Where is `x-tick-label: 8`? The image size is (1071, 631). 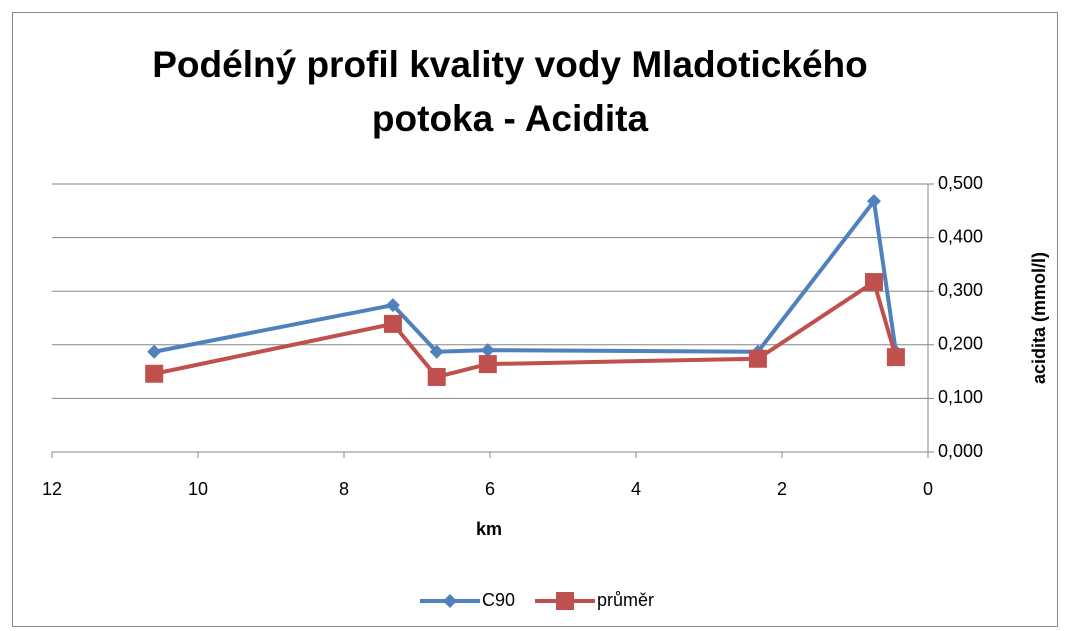
x-tick-label: 8 is located at coordinates (344, 489).